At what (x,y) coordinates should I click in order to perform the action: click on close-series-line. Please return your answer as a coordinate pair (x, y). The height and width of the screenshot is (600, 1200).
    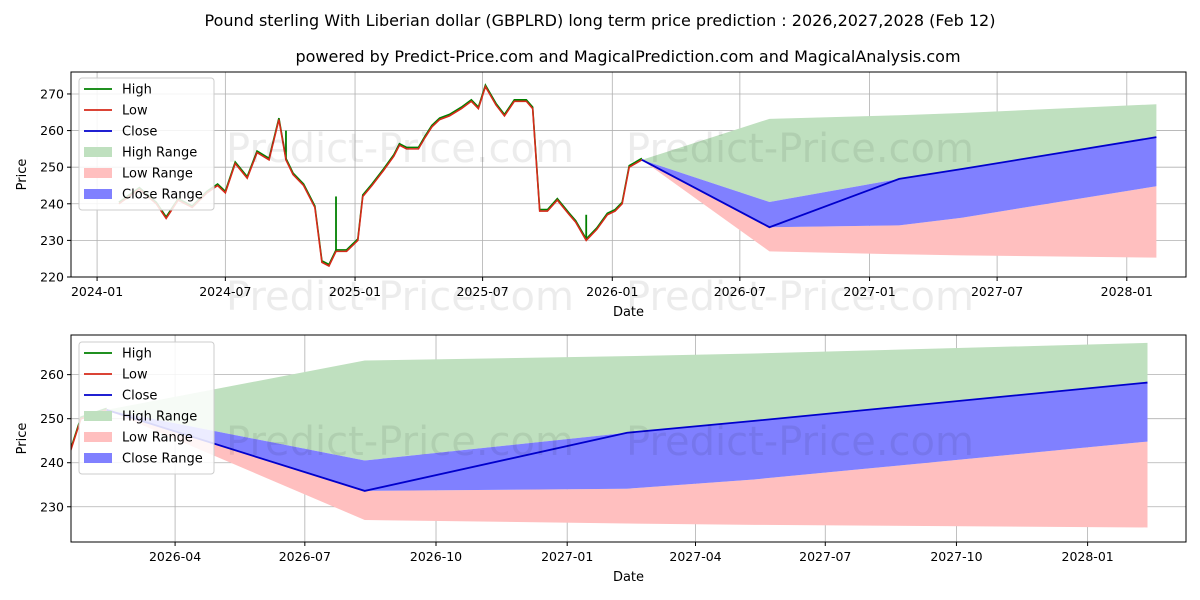
    Looking at the image, I should click on (899, 182).